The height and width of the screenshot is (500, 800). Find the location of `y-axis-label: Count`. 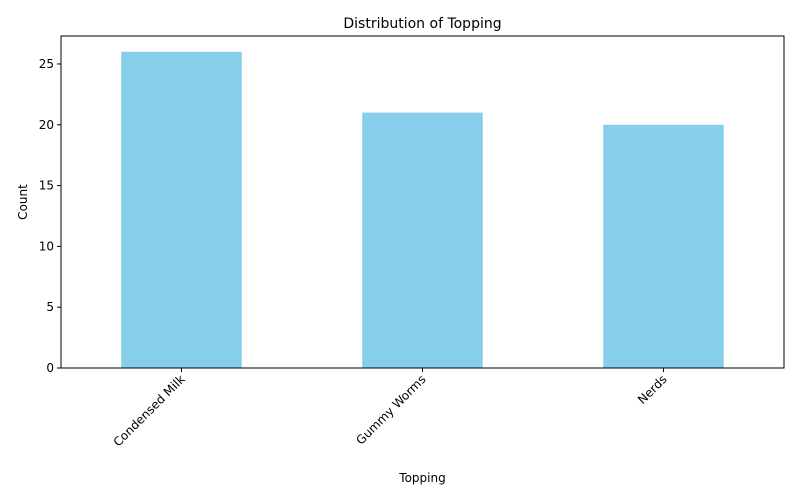

y-axis-label: Count is located at coordinates (23, 202).